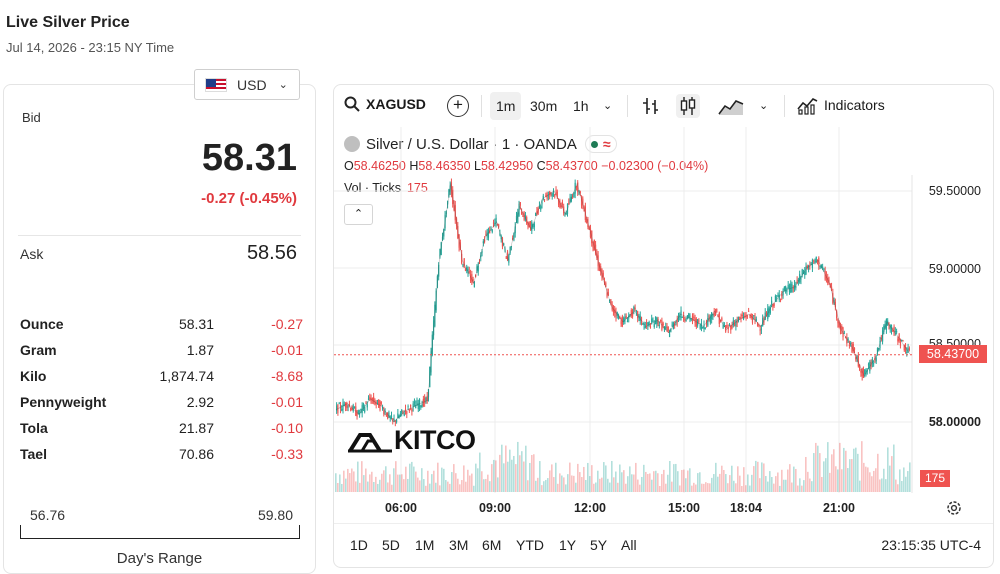  What do you see at coordinates (840, 105) in the screenshot?
I see `indicators-button: Indicators` at bounding box center [840, 105].